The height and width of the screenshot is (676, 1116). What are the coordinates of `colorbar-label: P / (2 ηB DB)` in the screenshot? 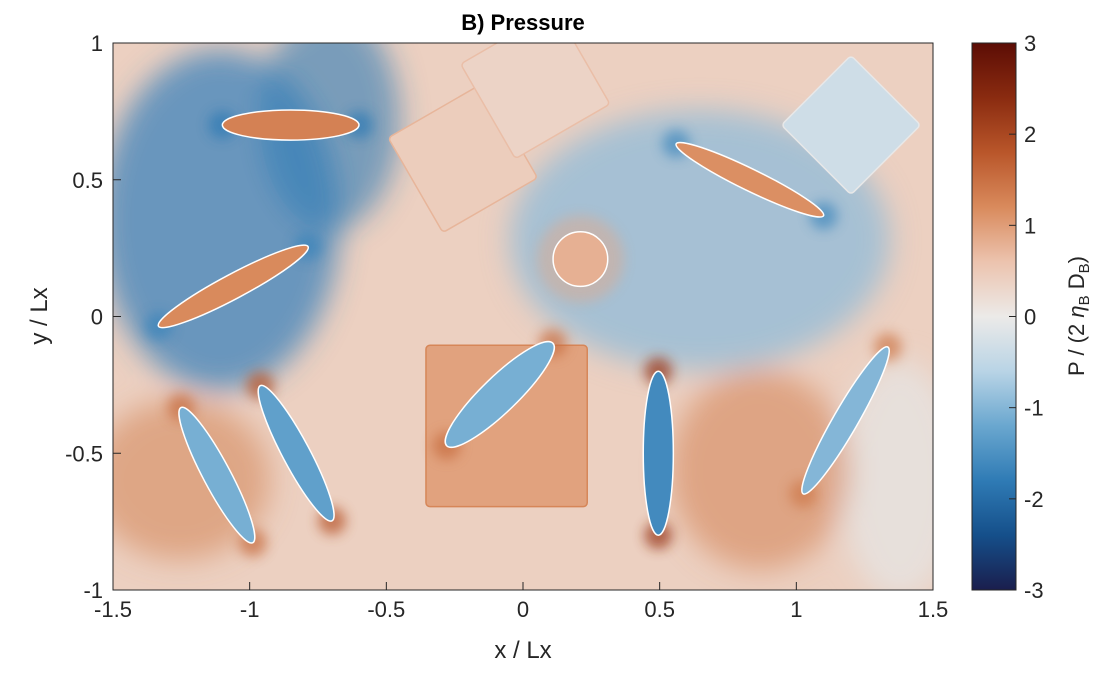 It's located at (1078, 316).